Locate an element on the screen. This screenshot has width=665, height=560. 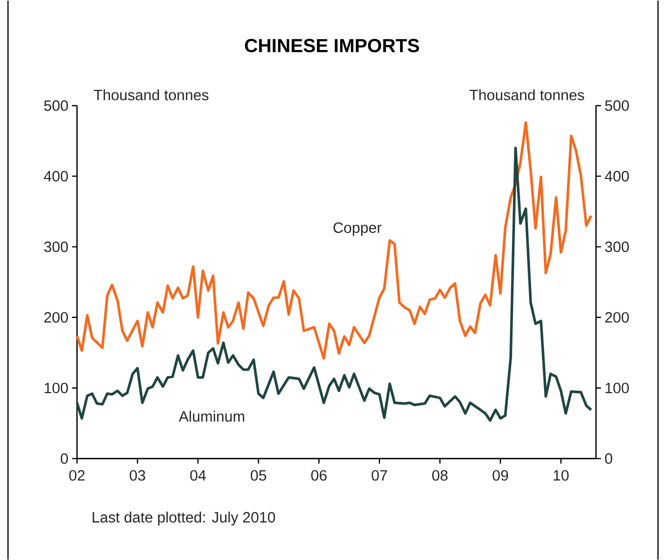
y-tick-label: 100 is located at coordinates (56, 388).